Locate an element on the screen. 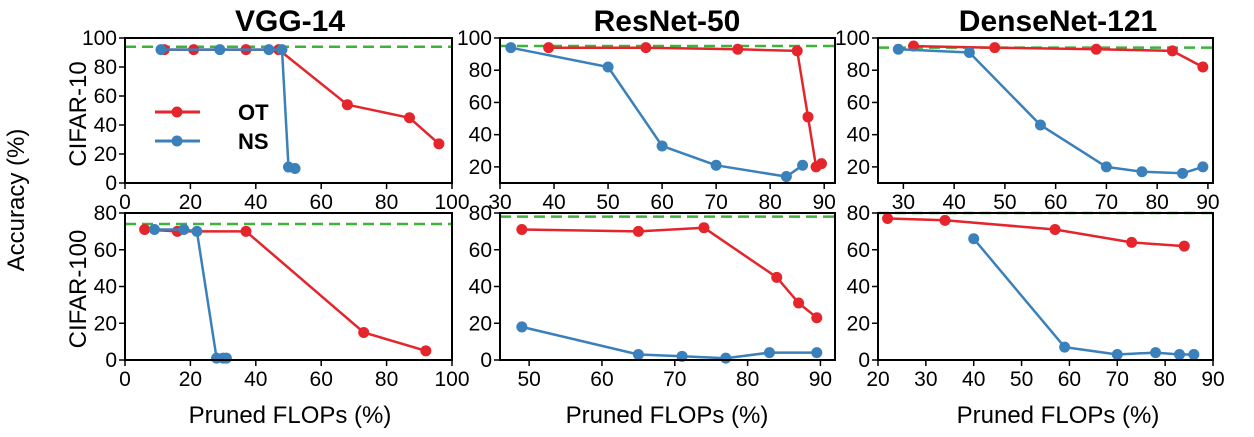 The height and width of the screenshot is (437, 1254). panel-0: 0 20 40 60 80 100 0 20 40 60 80 100 is located at coordinates (276, 120).